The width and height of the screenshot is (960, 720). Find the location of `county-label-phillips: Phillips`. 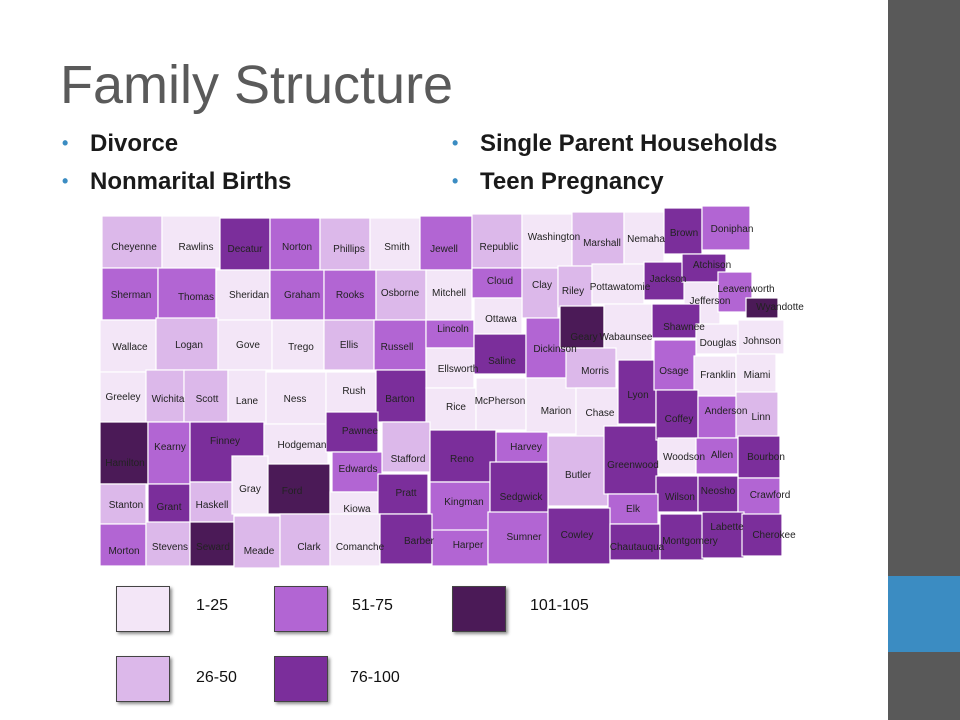

county-label-phillips: Phillips is located at coordinates (349, 249).